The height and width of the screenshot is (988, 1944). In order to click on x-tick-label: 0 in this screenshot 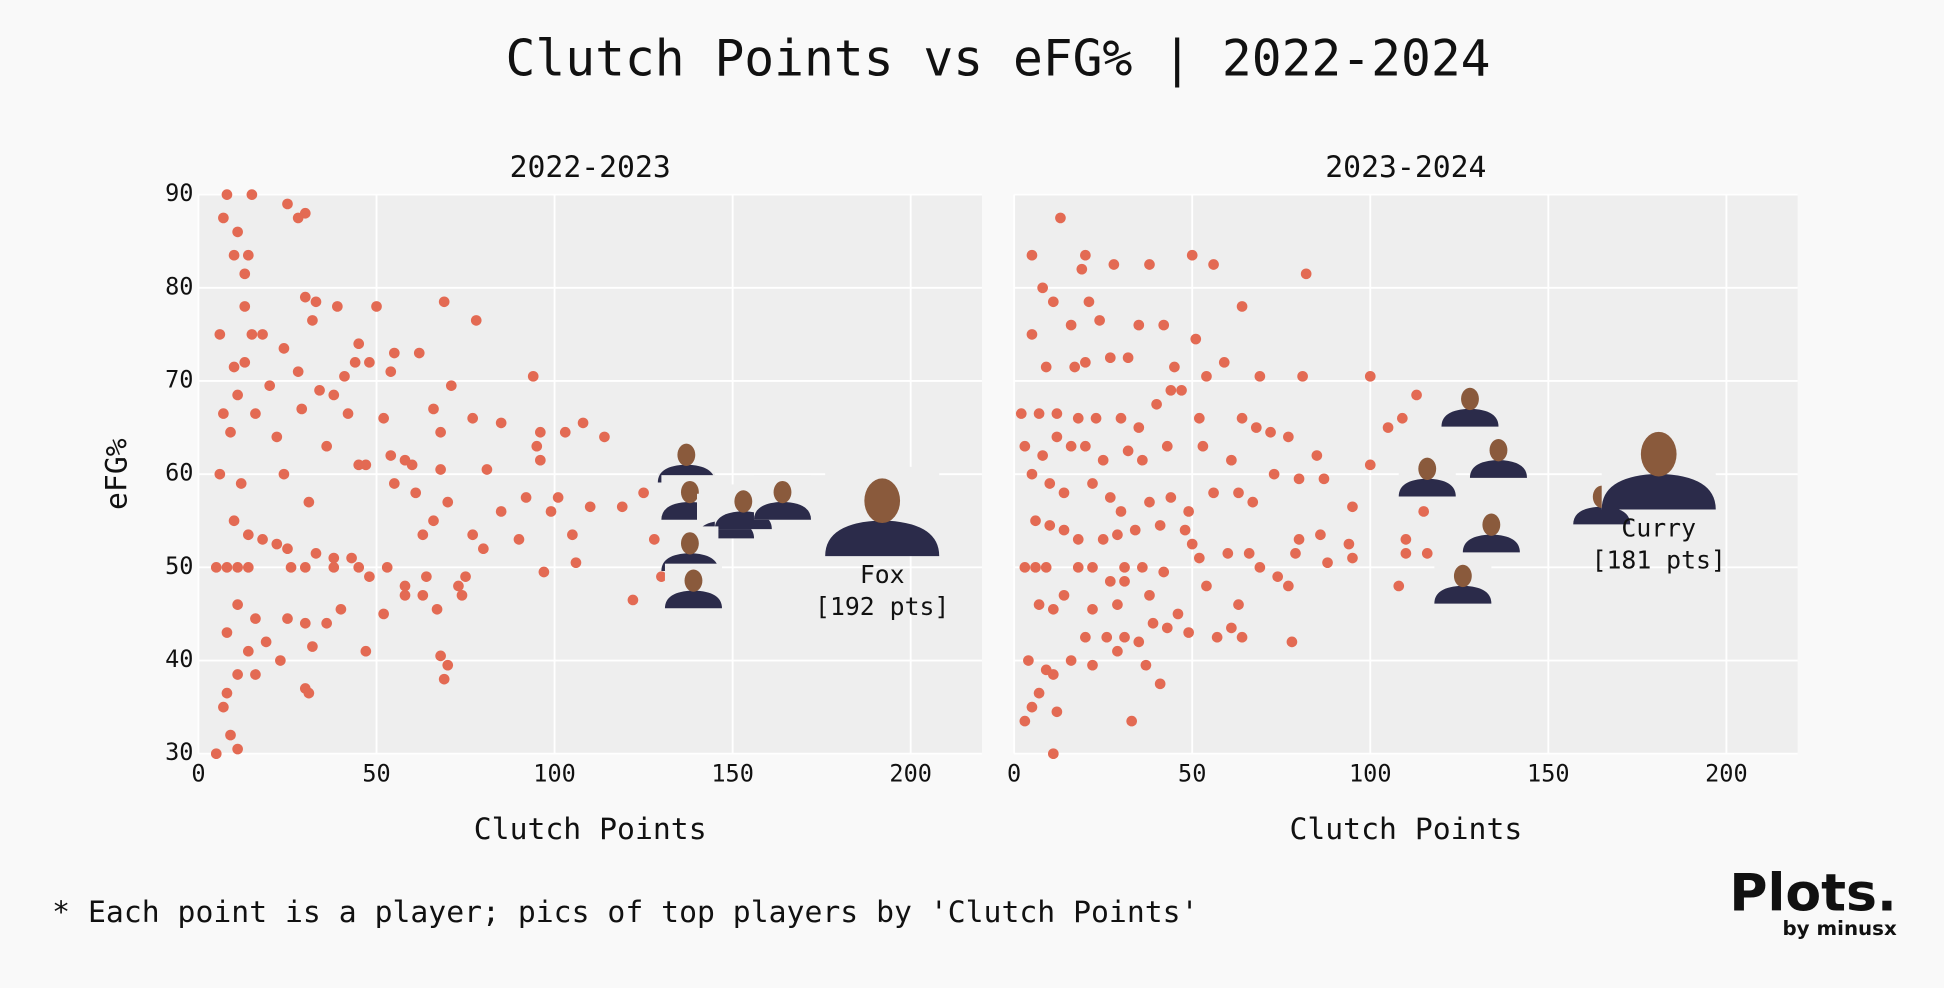, I will do `click(1014, 773)`.